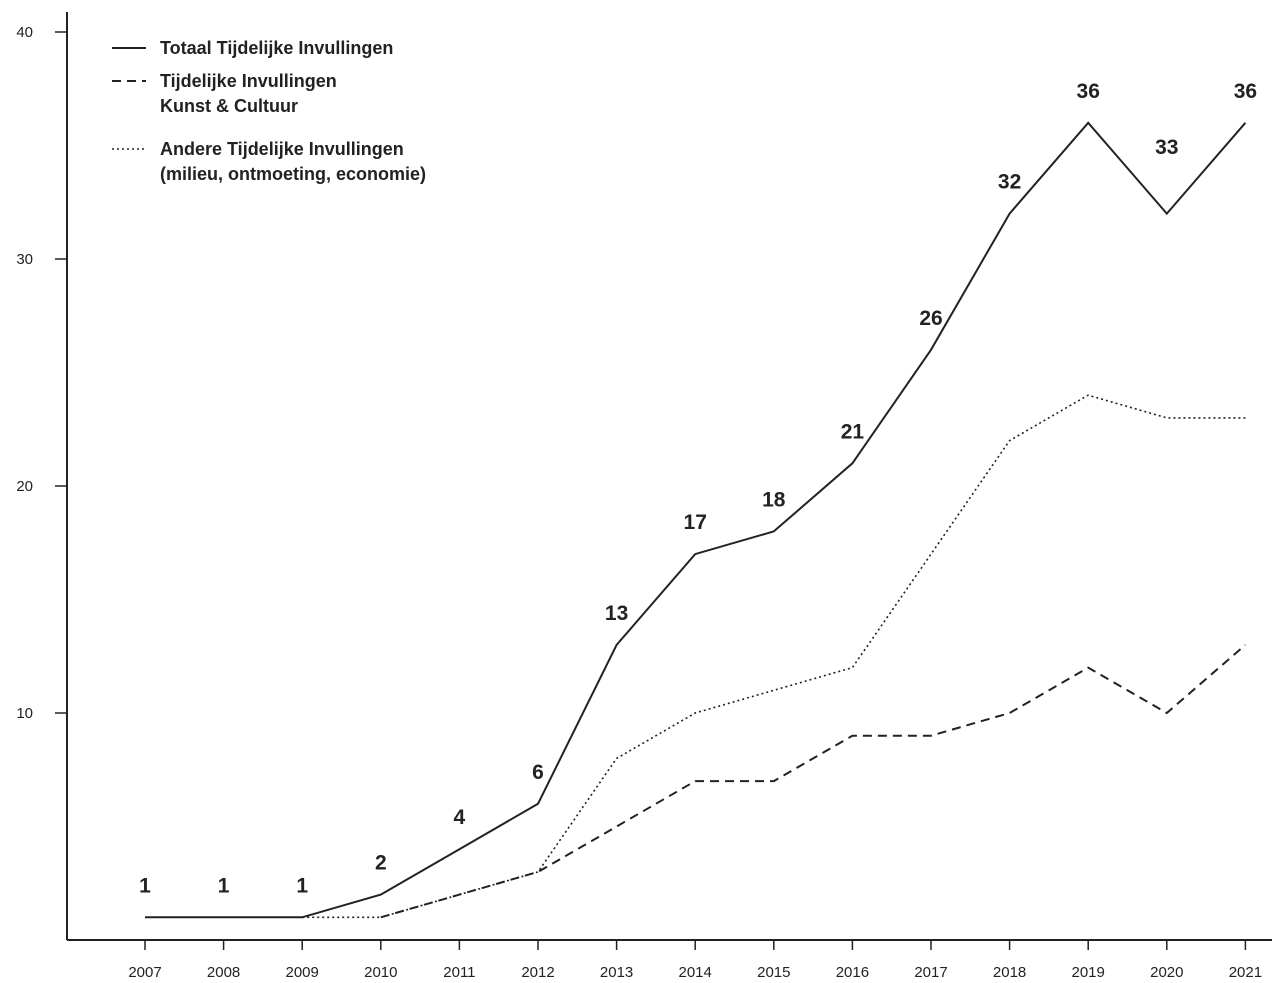  I want to click on x-tick-label: 2018, so click(1009, 972).